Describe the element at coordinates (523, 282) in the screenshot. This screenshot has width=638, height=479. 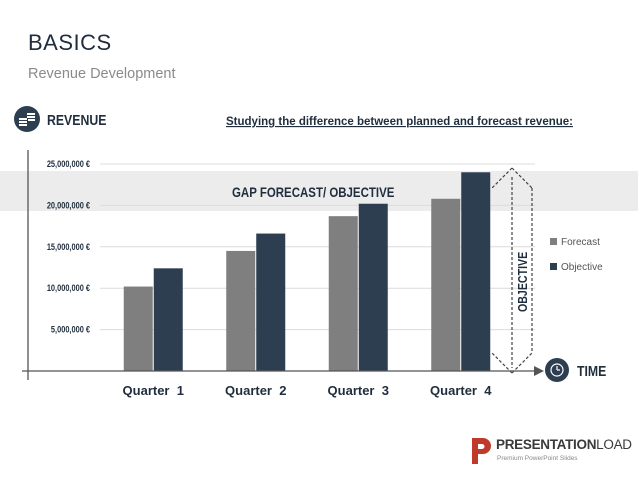
I see `objective-label: OBJECTIVE` at that location.